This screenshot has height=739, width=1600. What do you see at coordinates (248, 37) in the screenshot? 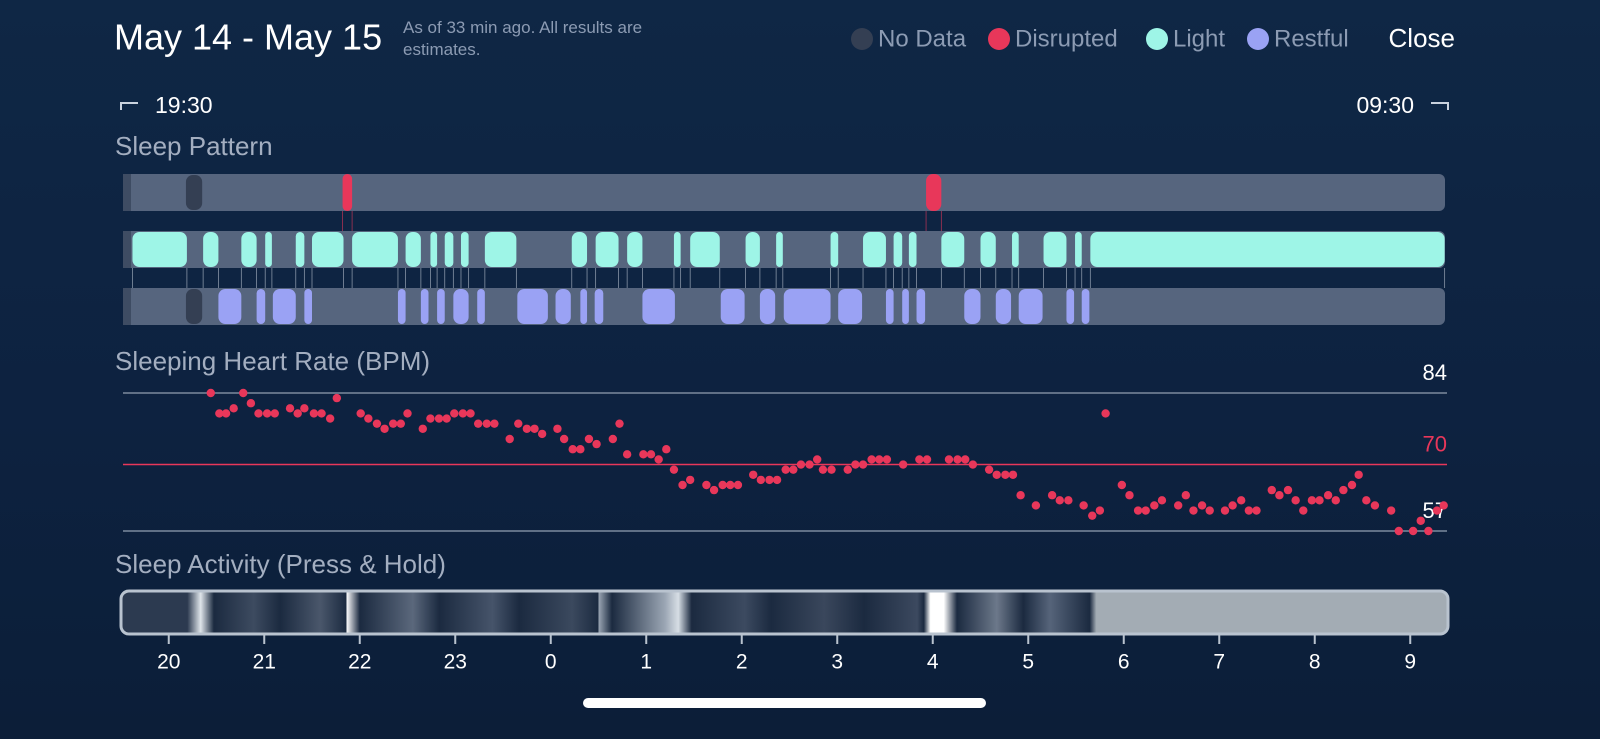
I see `date-range-title: May 14 - May 15` at bounding box center [248, 37].